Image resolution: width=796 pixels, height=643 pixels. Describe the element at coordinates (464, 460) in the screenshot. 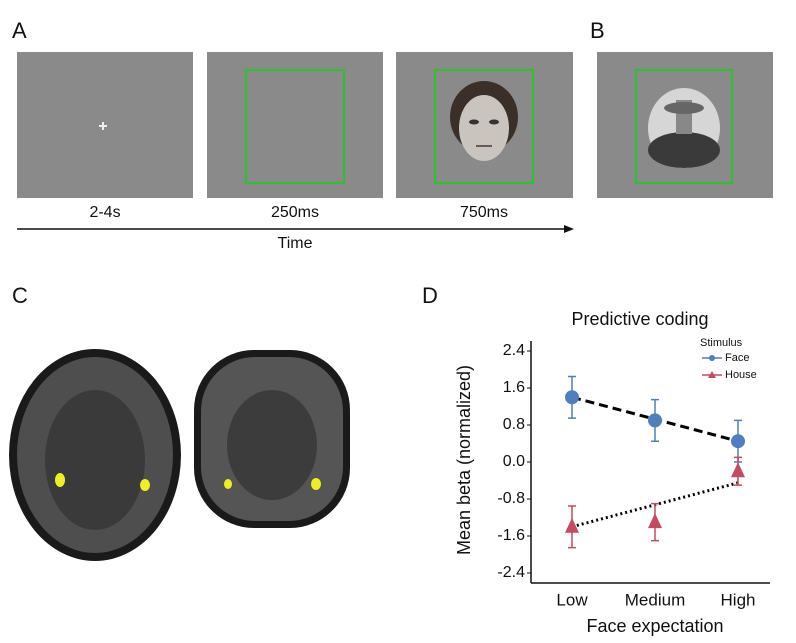

I see `y-axis-label: Mean beta (normalized)` at that location.